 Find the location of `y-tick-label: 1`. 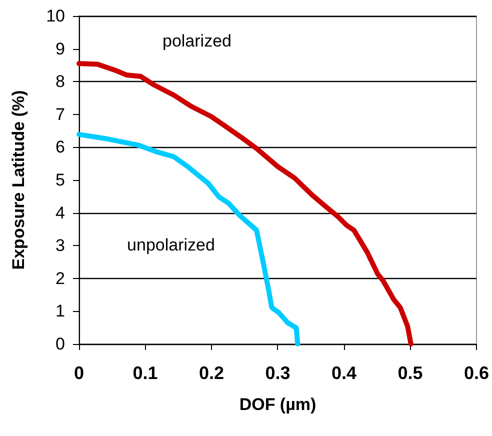

y-tick-label: 1 is located at coordinates (60, 311).